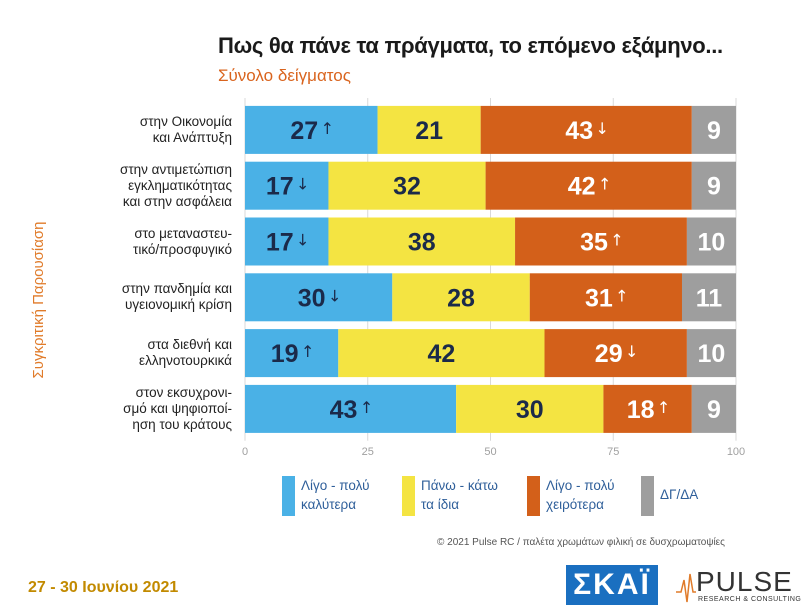  Describe the element at coordinates (185, 361) in the screenshot. I see `category-label-line: ελληνοτουρκικά` at that location.